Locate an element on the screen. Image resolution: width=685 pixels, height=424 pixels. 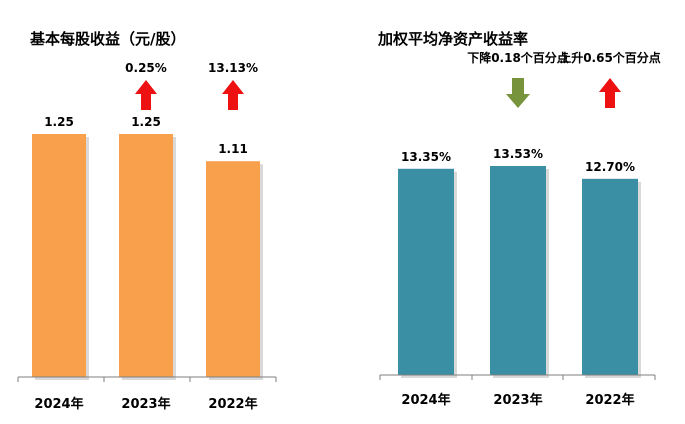
eps-change-label: 13.13% is located at coordinates (233, 68).